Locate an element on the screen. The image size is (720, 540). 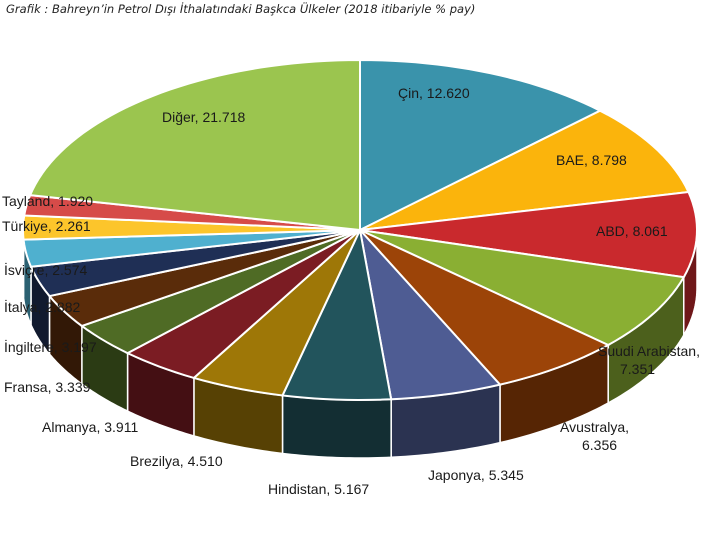
slice-label-1: BAE, 8.798 is located at coordinates (591, 160).